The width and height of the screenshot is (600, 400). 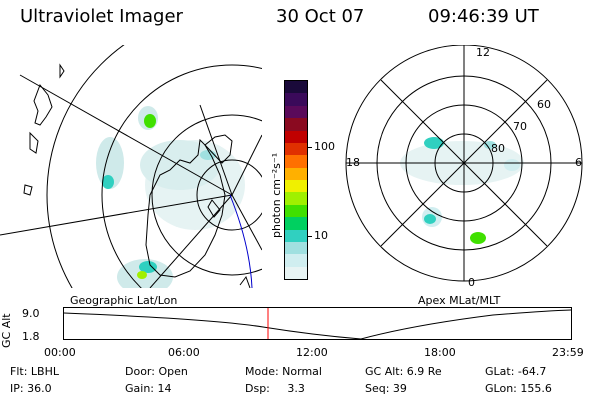 What do you see at coordinates (101, 16) in the screenshot?
I see `instrument-title: Ultraviolet Imager` at bounding box center [101, 16].